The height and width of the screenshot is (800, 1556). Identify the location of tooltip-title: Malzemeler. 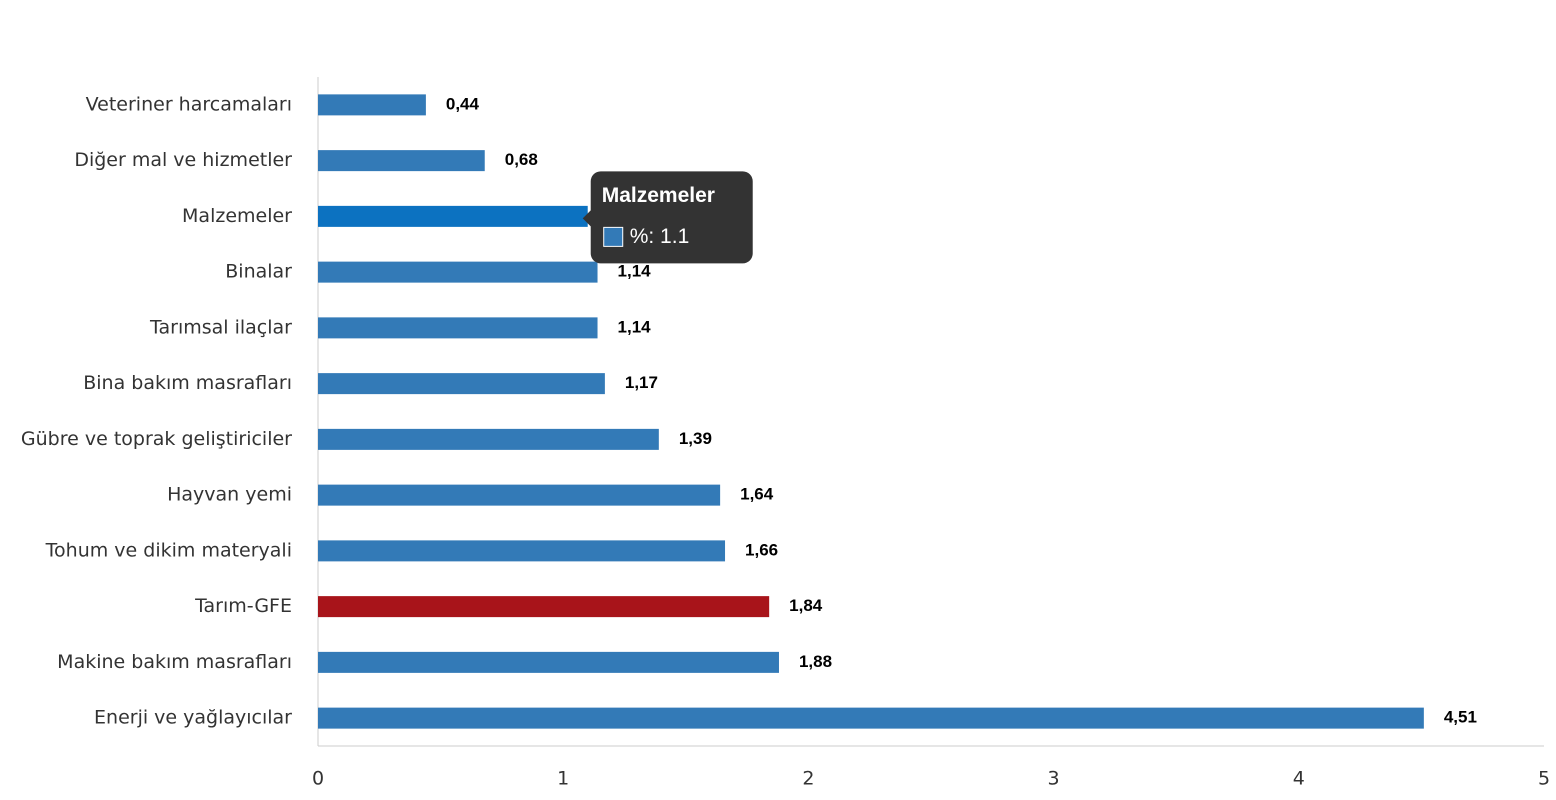
(658, 195).